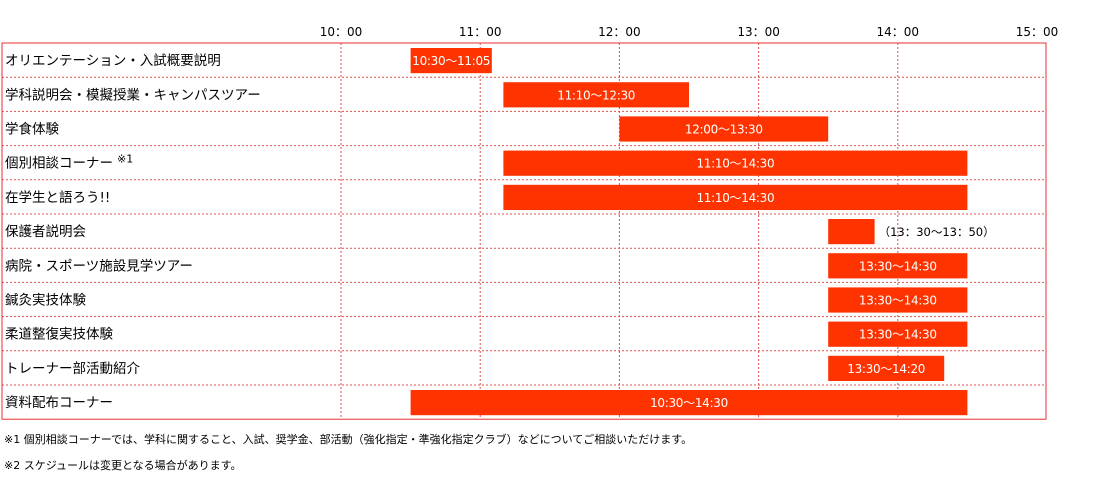 The width and height of the screenshot is (1100, 494). I want to click on row-label: 学食体験, so click(32, 129).